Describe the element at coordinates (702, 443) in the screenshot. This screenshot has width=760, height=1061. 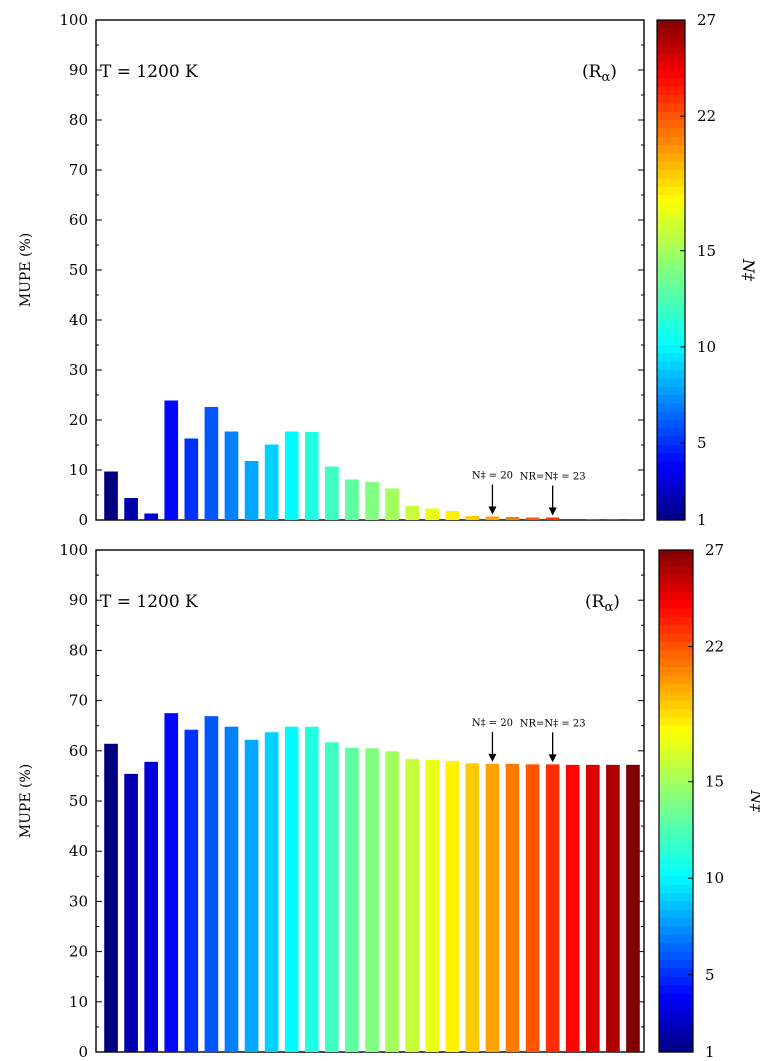
I see `colorbar-tick-label: 5` at that location.